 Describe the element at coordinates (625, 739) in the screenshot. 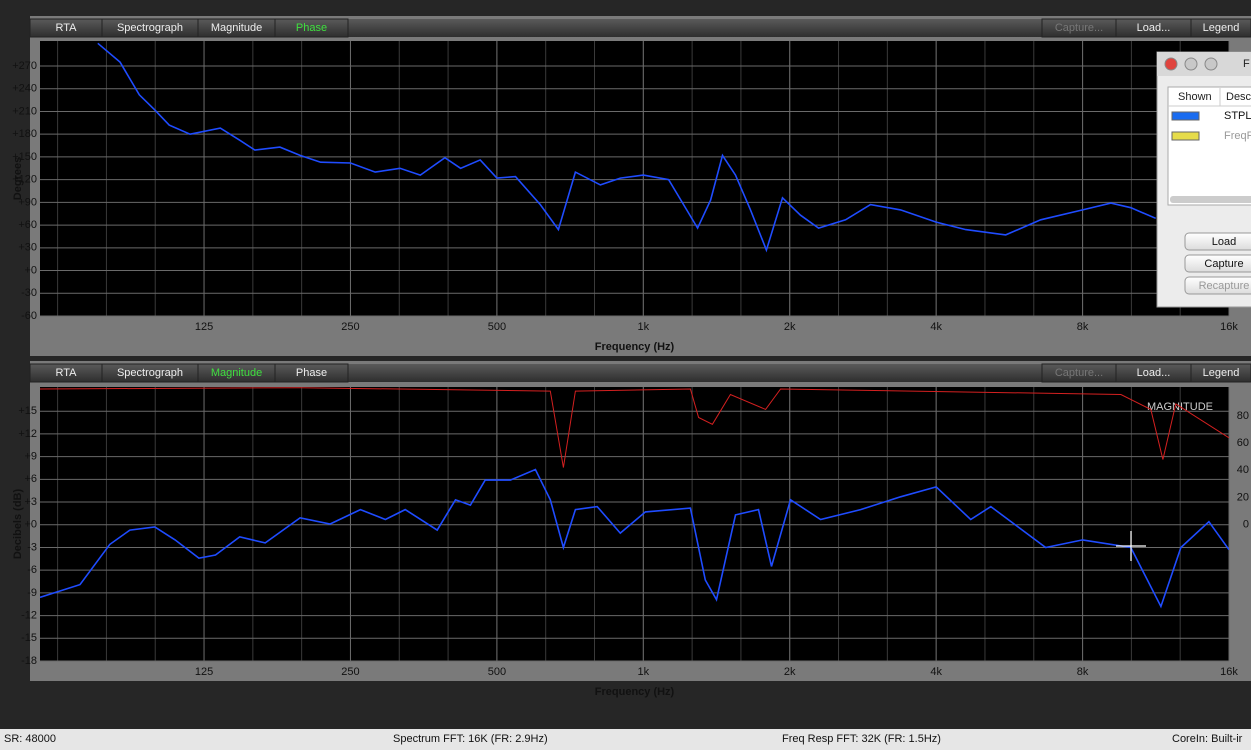

I see `status-bar` at that location.